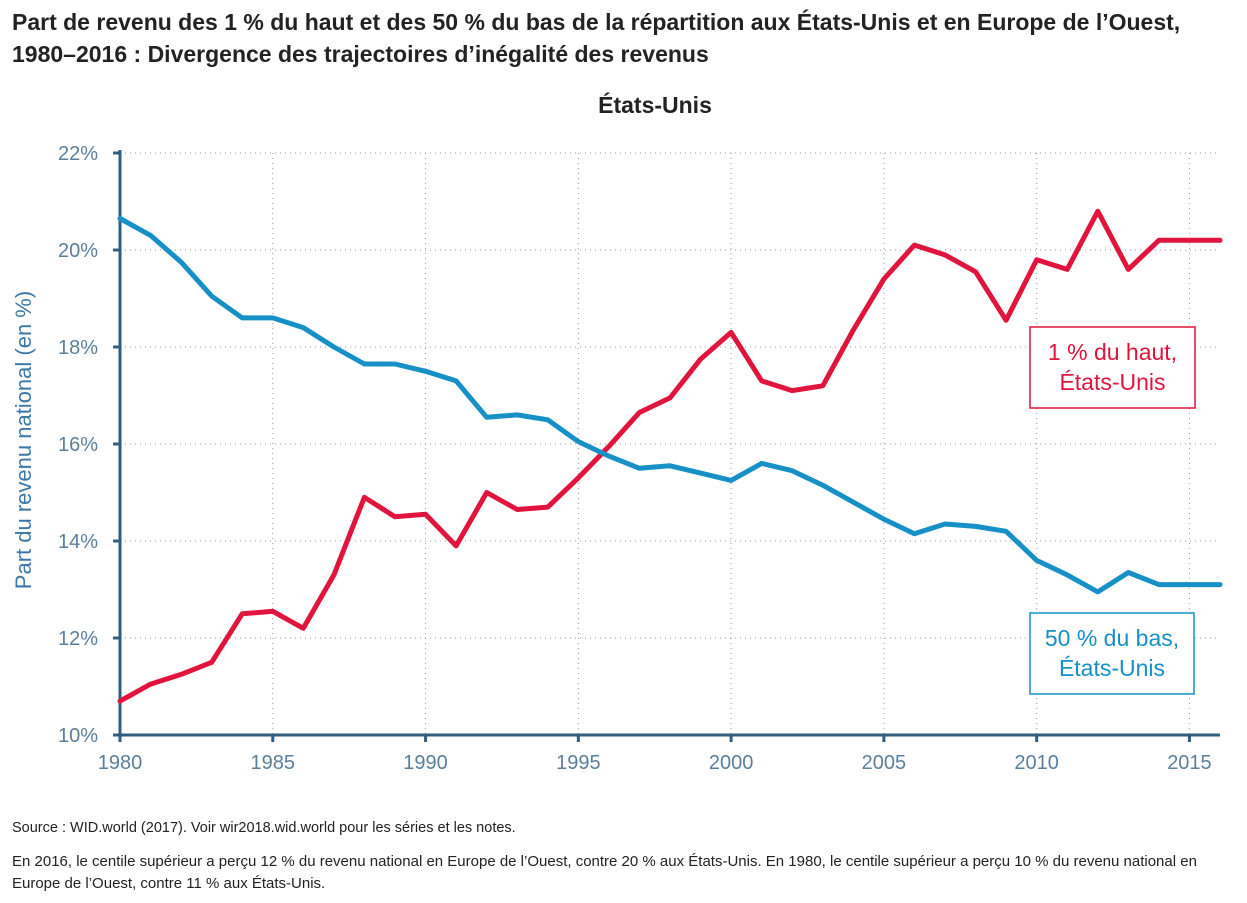  Describe the element at coordinates (78, 639) in the screenshot. I see `y-tick-label: 12%` at that location.